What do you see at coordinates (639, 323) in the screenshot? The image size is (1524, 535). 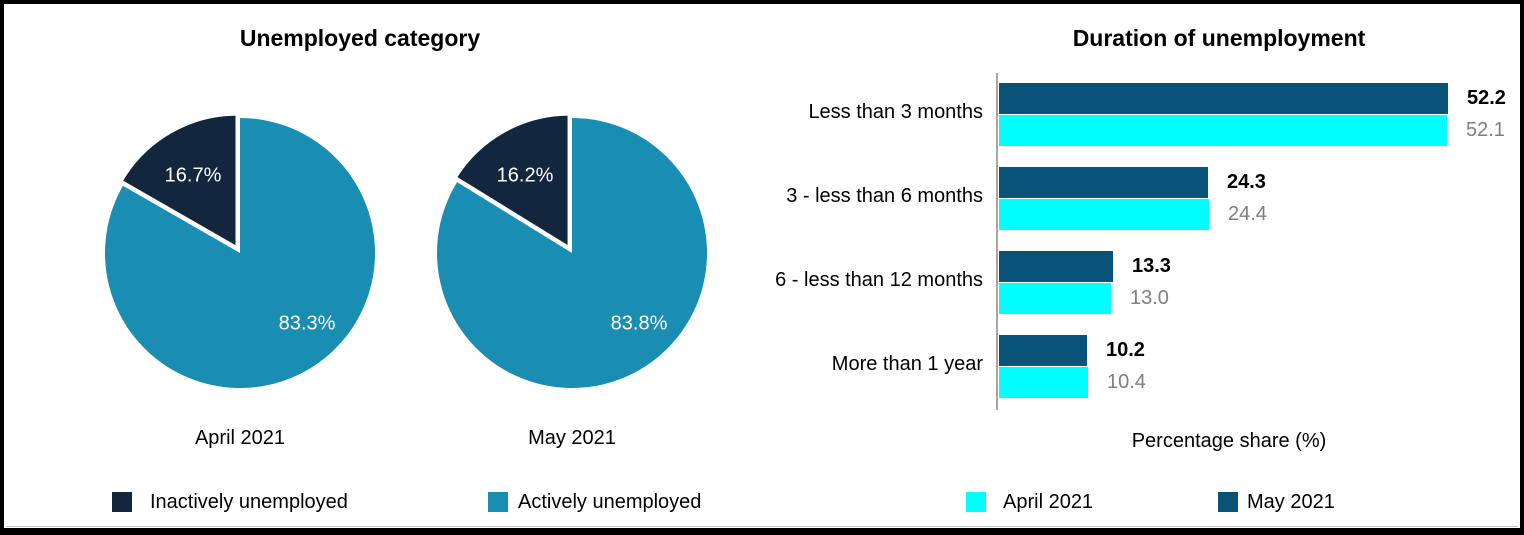 I see `pie-value-active: 83.8%` at bounding box center [639, 323].